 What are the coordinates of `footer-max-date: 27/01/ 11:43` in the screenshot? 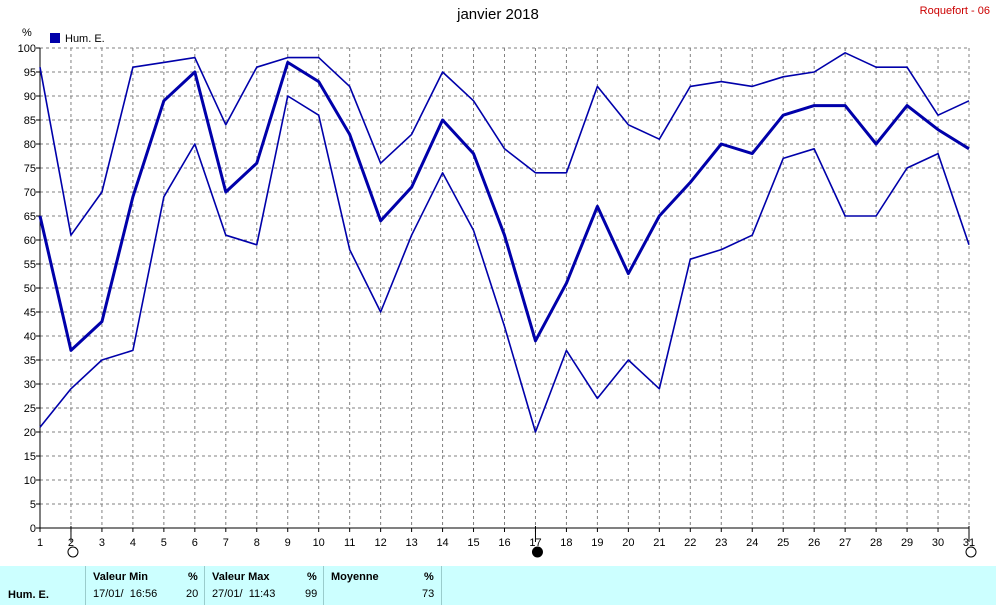 It's located at (244, 594).